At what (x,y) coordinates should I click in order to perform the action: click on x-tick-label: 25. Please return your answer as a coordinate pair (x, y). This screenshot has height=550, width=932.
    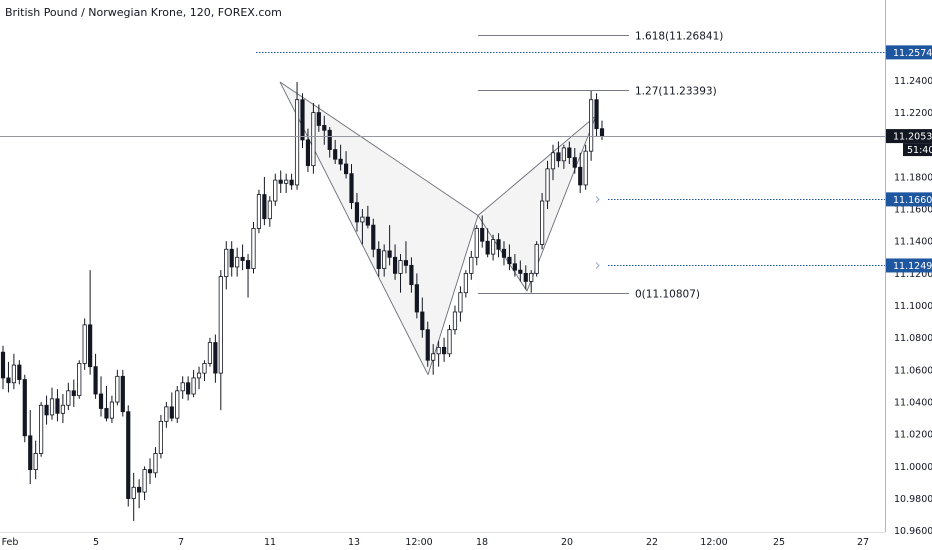
    Looking at the image, I should click on (779, 542).